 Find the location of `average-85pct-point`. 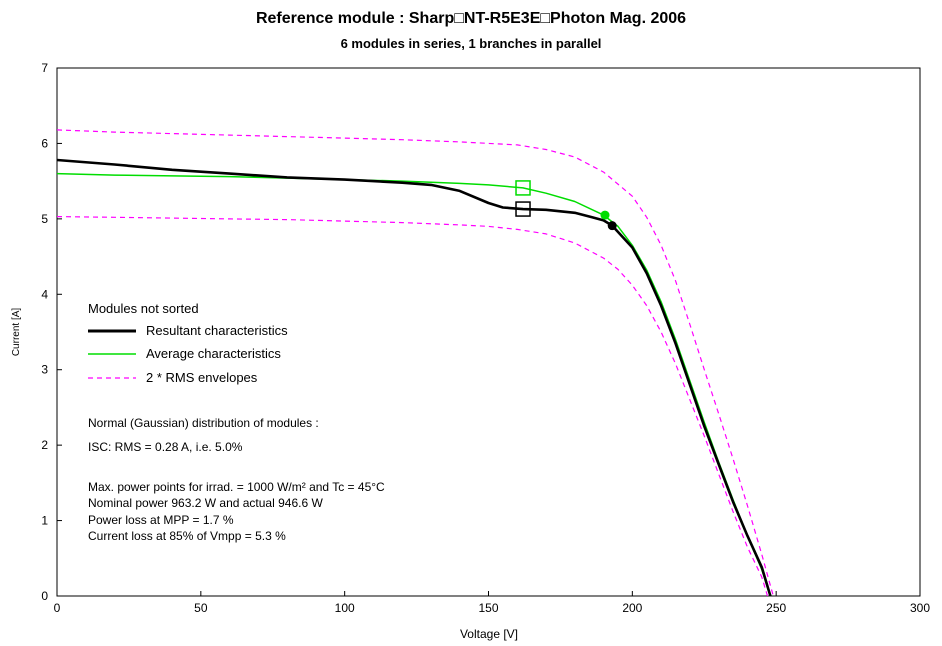

average-85pct-point is located at coordinates (523, 188).